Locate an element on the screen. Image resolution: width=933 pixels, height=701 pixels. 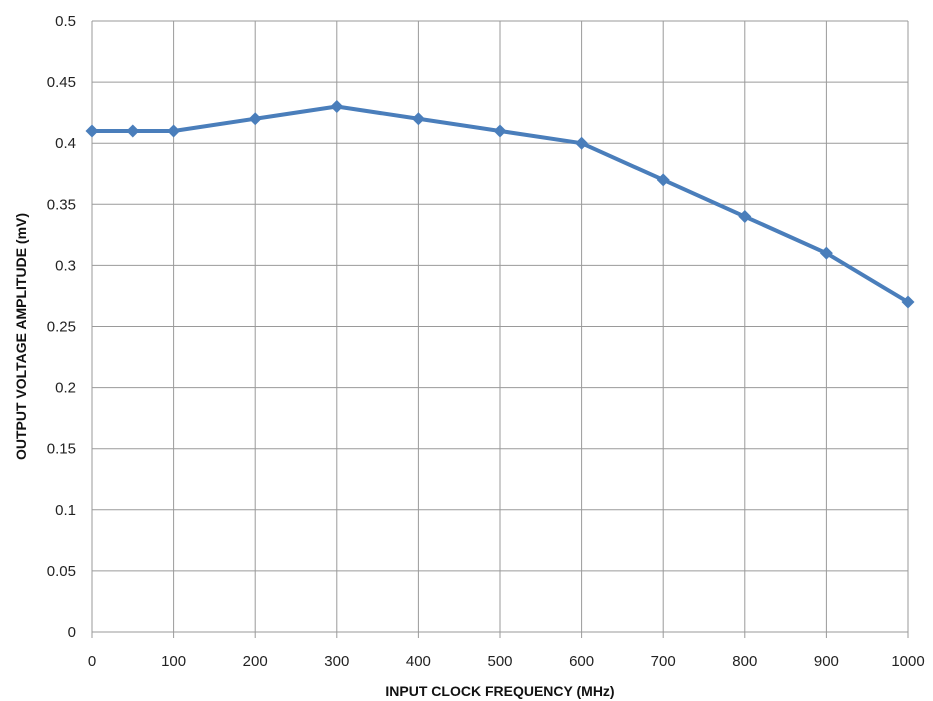
y-axis-title: OUTPUT VOLTAGE AMPLITUDE (mV) is located at coordinates (21, 336).